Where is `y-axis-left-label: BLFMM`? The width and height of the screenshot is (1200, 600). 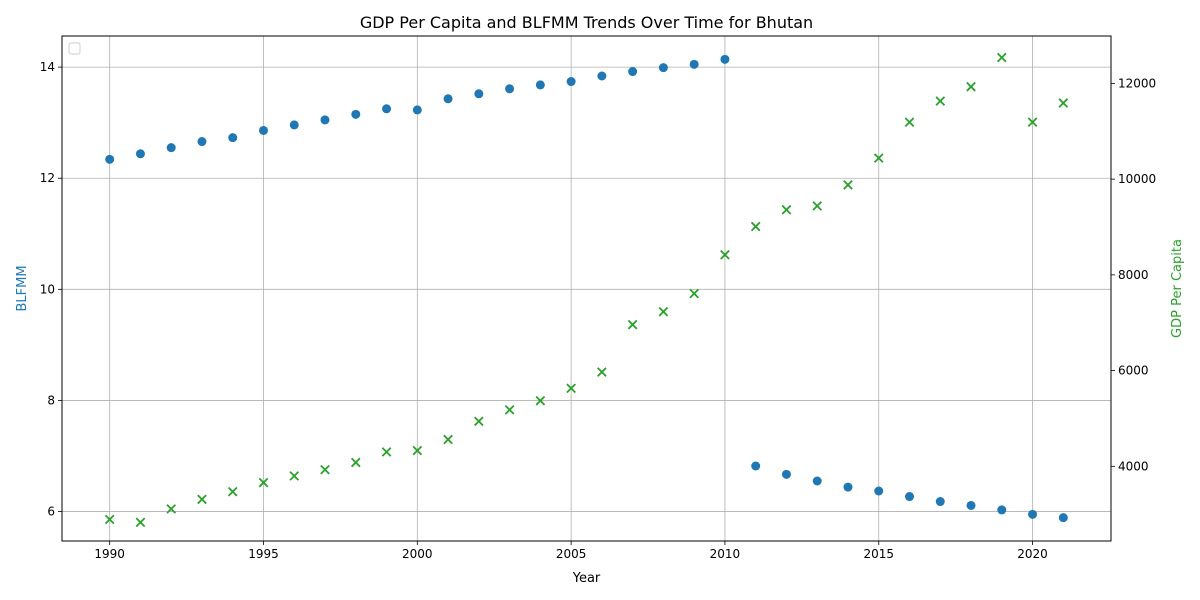
y-axis-left-label: BLFMM is located at coordinates (22, 288).